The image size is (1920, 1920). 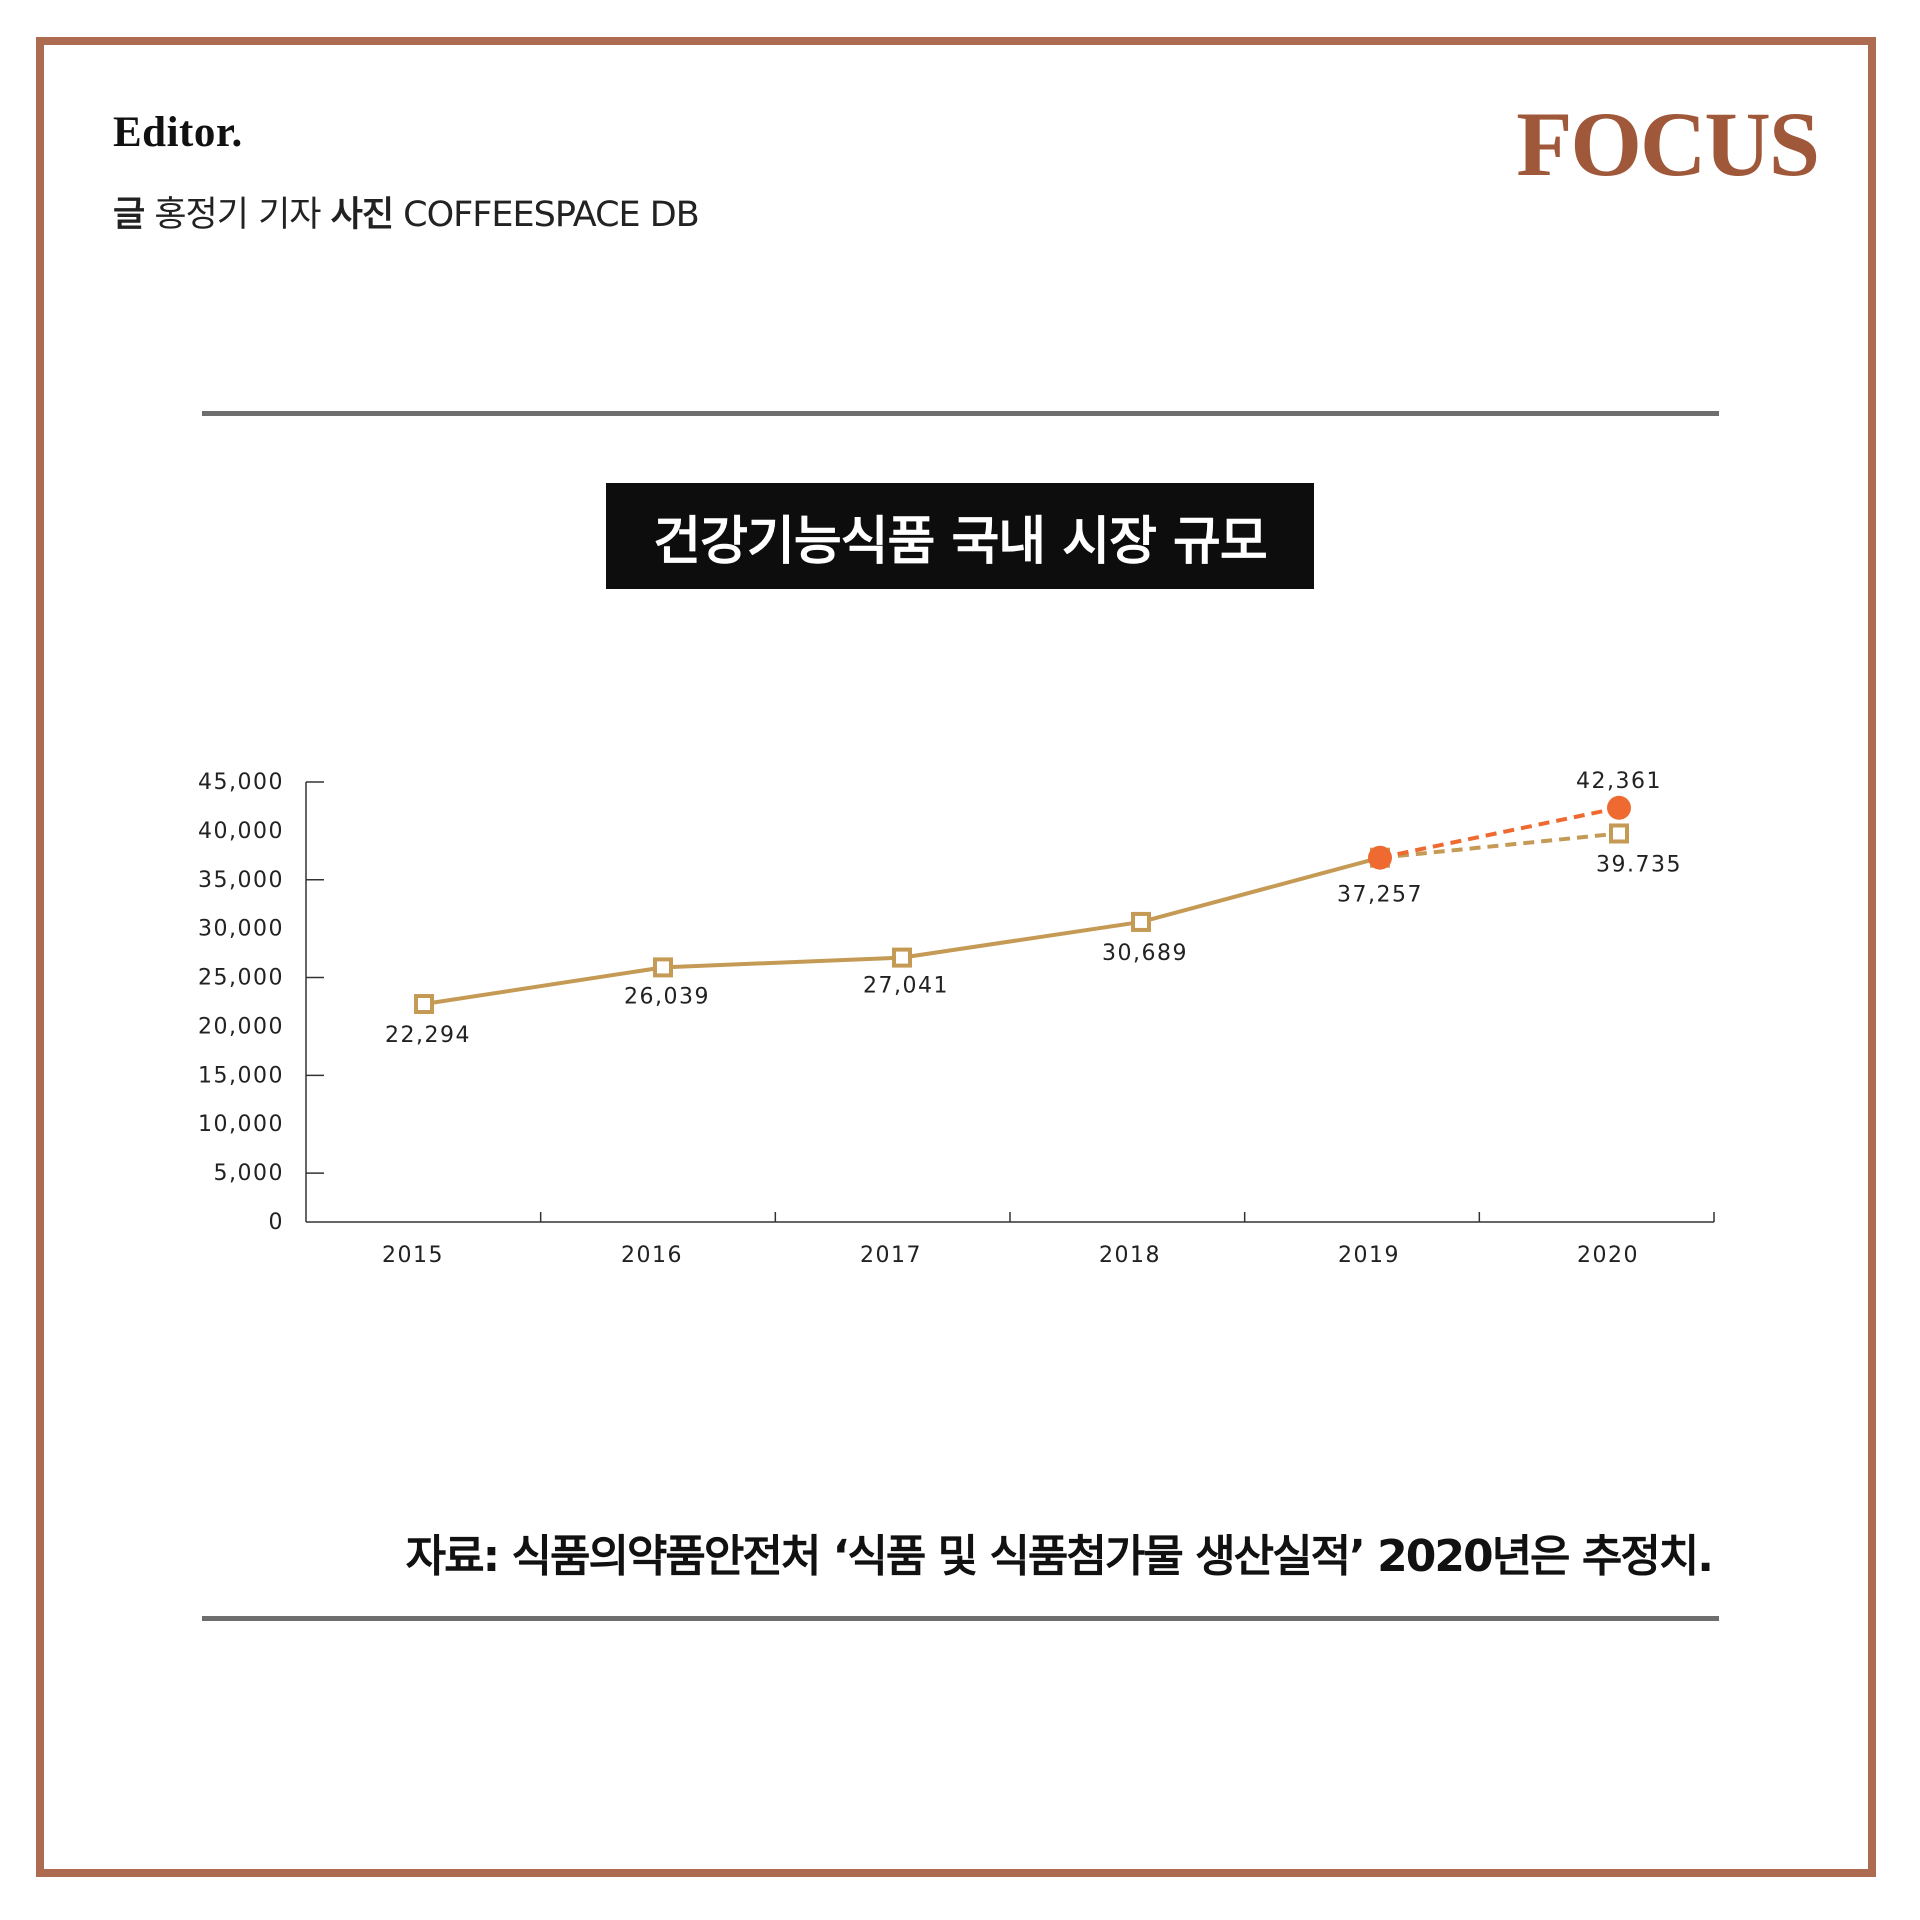 What do you see at coordinates (652, 1255) in the screenshot?
I see `x-tick-label: 2016` at bounding box center [652, 1255].